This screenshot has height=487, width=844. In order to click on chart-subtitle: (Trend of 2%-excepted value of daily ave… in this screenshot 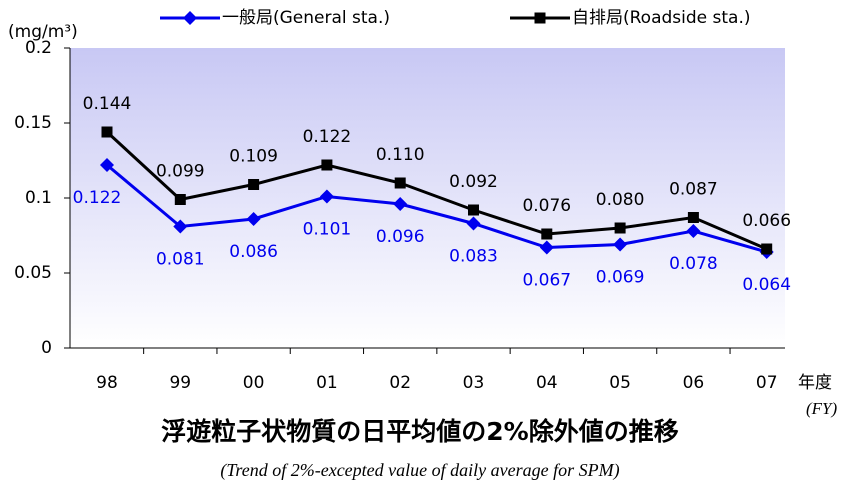, I will do `click(419, 470)`.